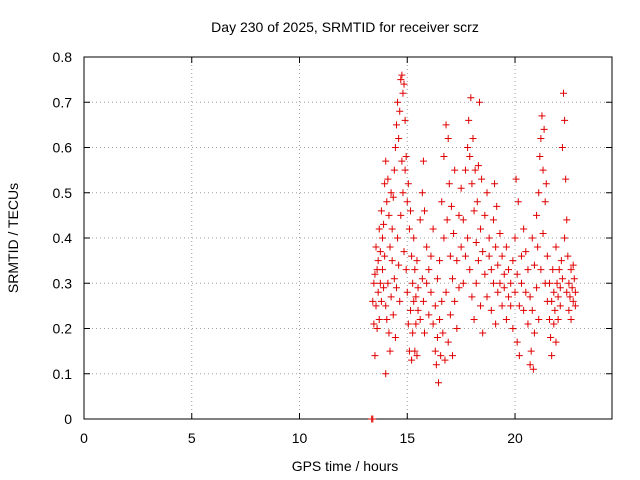  I want to click on x-tick-label: 20, so click(515, 438).